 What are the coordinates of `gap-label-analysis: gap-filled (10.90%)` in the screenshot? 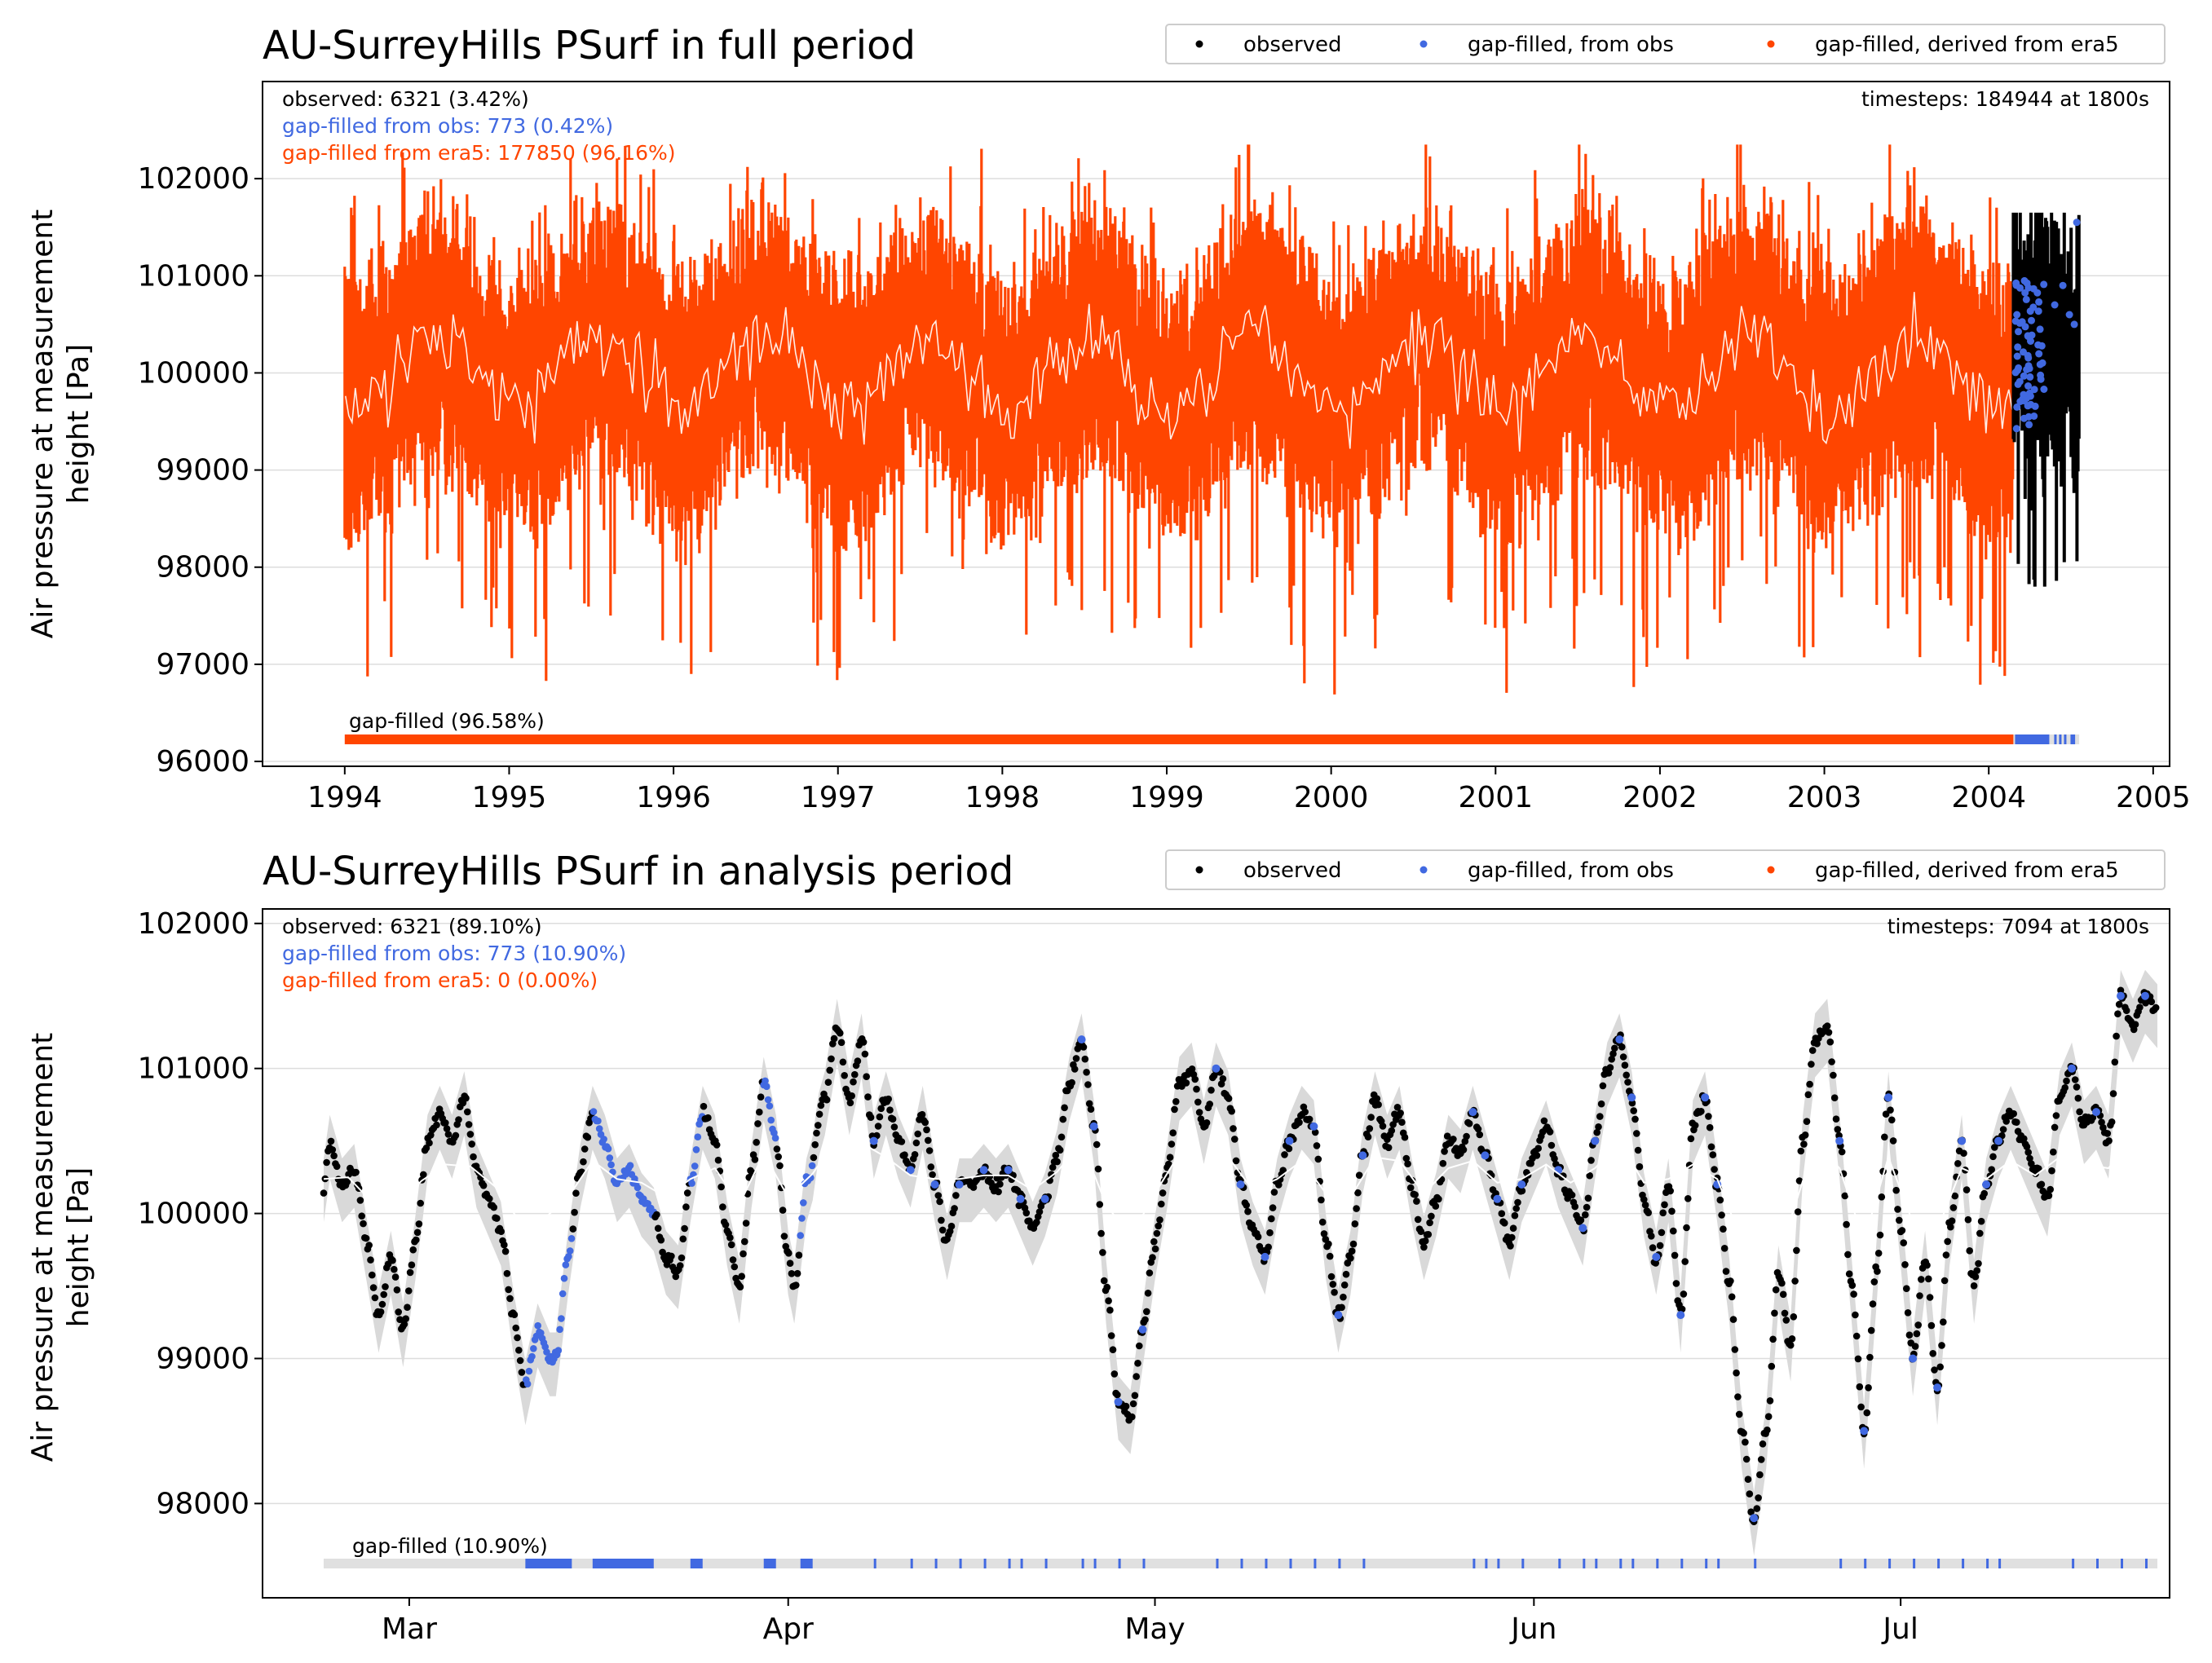 It's located at (450, 1546).